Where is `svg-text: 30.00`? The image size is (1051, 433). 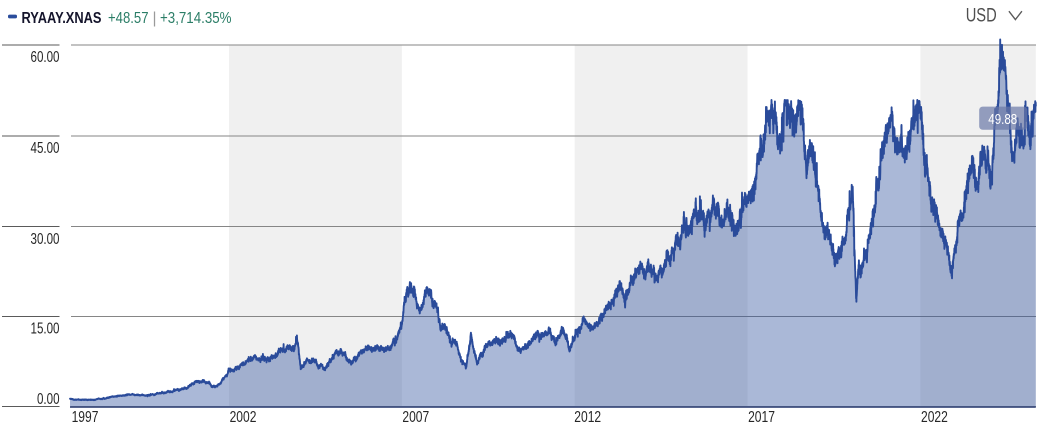
svg-text: 30.00 is located at coordinates (45, 239).